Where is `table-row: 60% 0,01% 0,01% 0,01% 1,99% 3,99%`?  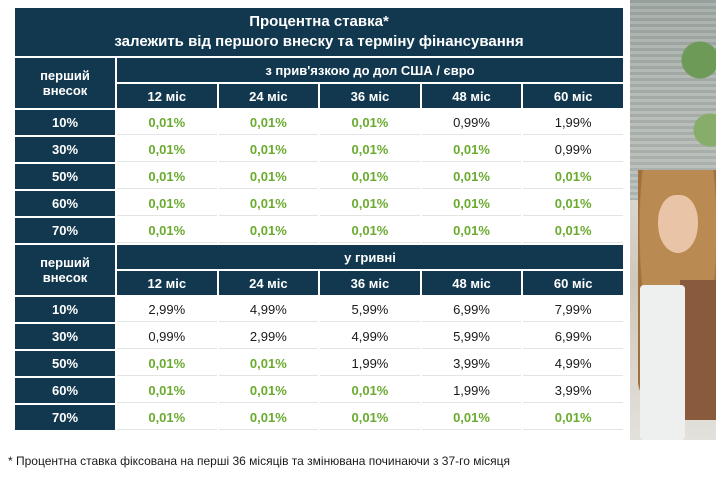
table-row: 60% 0,01% 0,01% 0,01% 1,99% 3,99% is located at coordinates (319, 390).